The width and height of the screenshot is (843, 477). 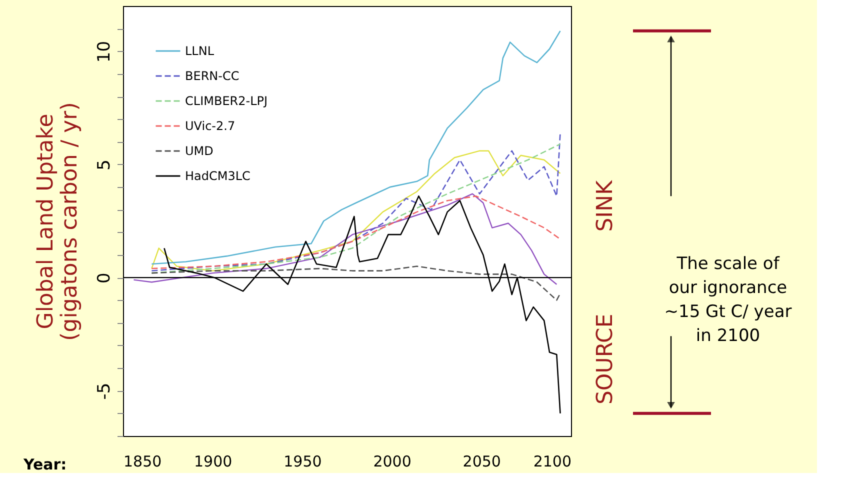 What do you see at coordinates (226, 101) in the screenshot?
I see `legend-label: CLIMBER2-LPJ` at bounding box center [226, 101].